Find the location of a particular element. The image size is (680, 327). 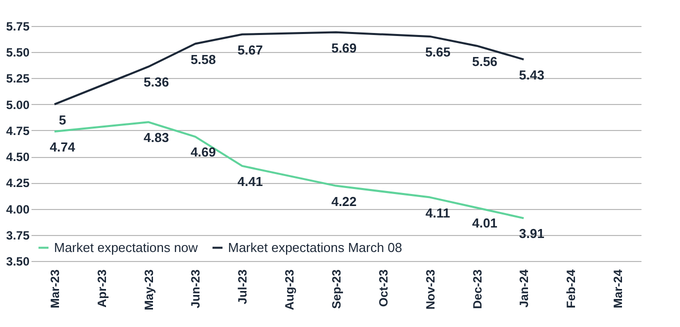

x-tick-label: Apr-23 is located at coordinates (101, 288).